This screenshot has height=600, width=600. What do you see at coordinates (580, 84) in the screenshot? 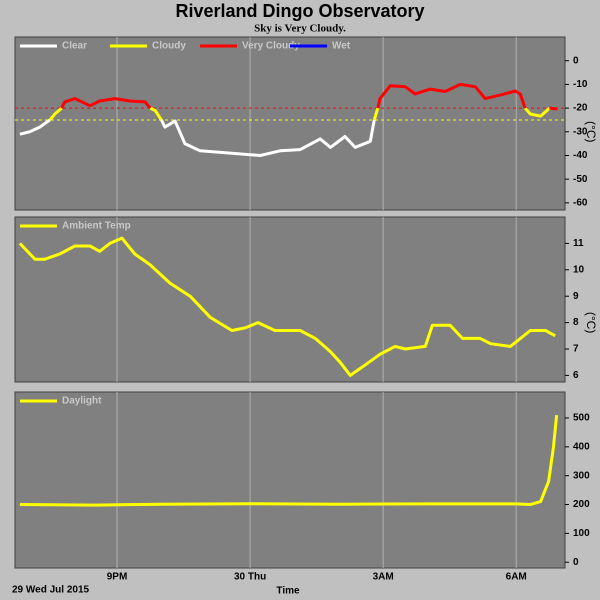
I see `y-tick-label: -10` at bounding box center [580, 84].